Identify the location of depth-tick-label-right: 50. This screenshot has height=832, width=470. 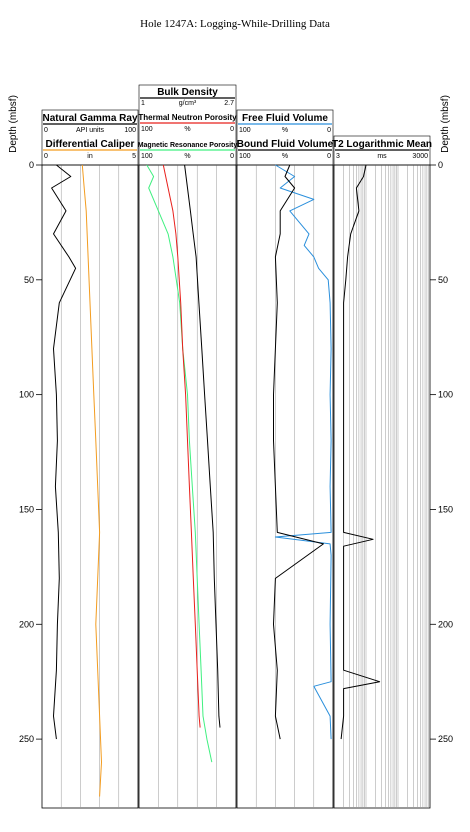
(443, 280).